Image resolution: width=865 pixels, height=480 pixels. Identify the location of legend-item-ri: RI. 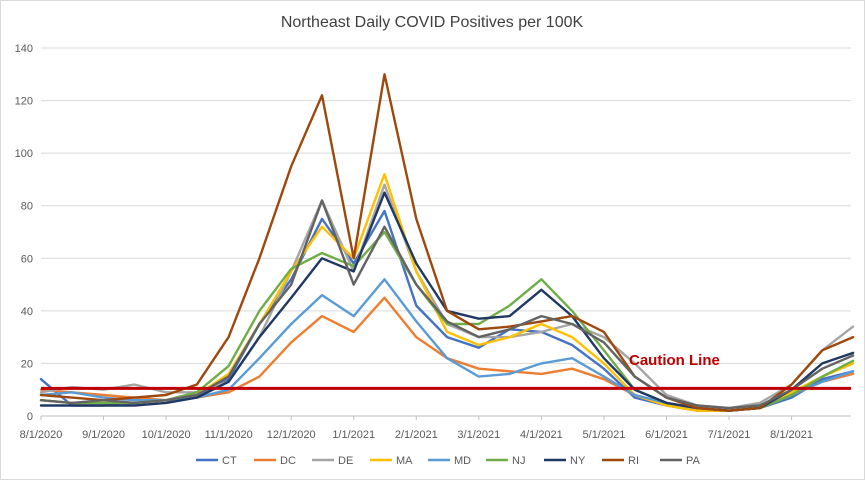
(620, 461).